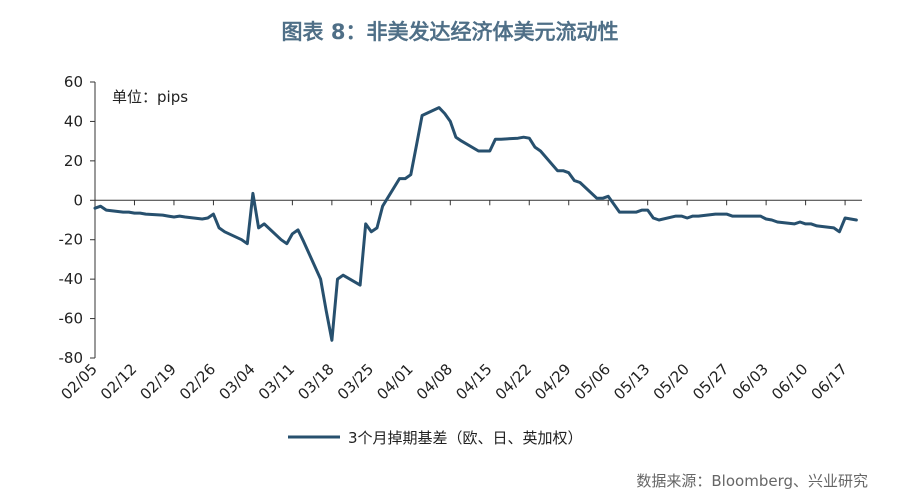 The image size is (900, 504). What do you see at coordinates (789, 381) in the screenshot?
I see `x-tick-label: 06/10` at bounding box center [789, 381].